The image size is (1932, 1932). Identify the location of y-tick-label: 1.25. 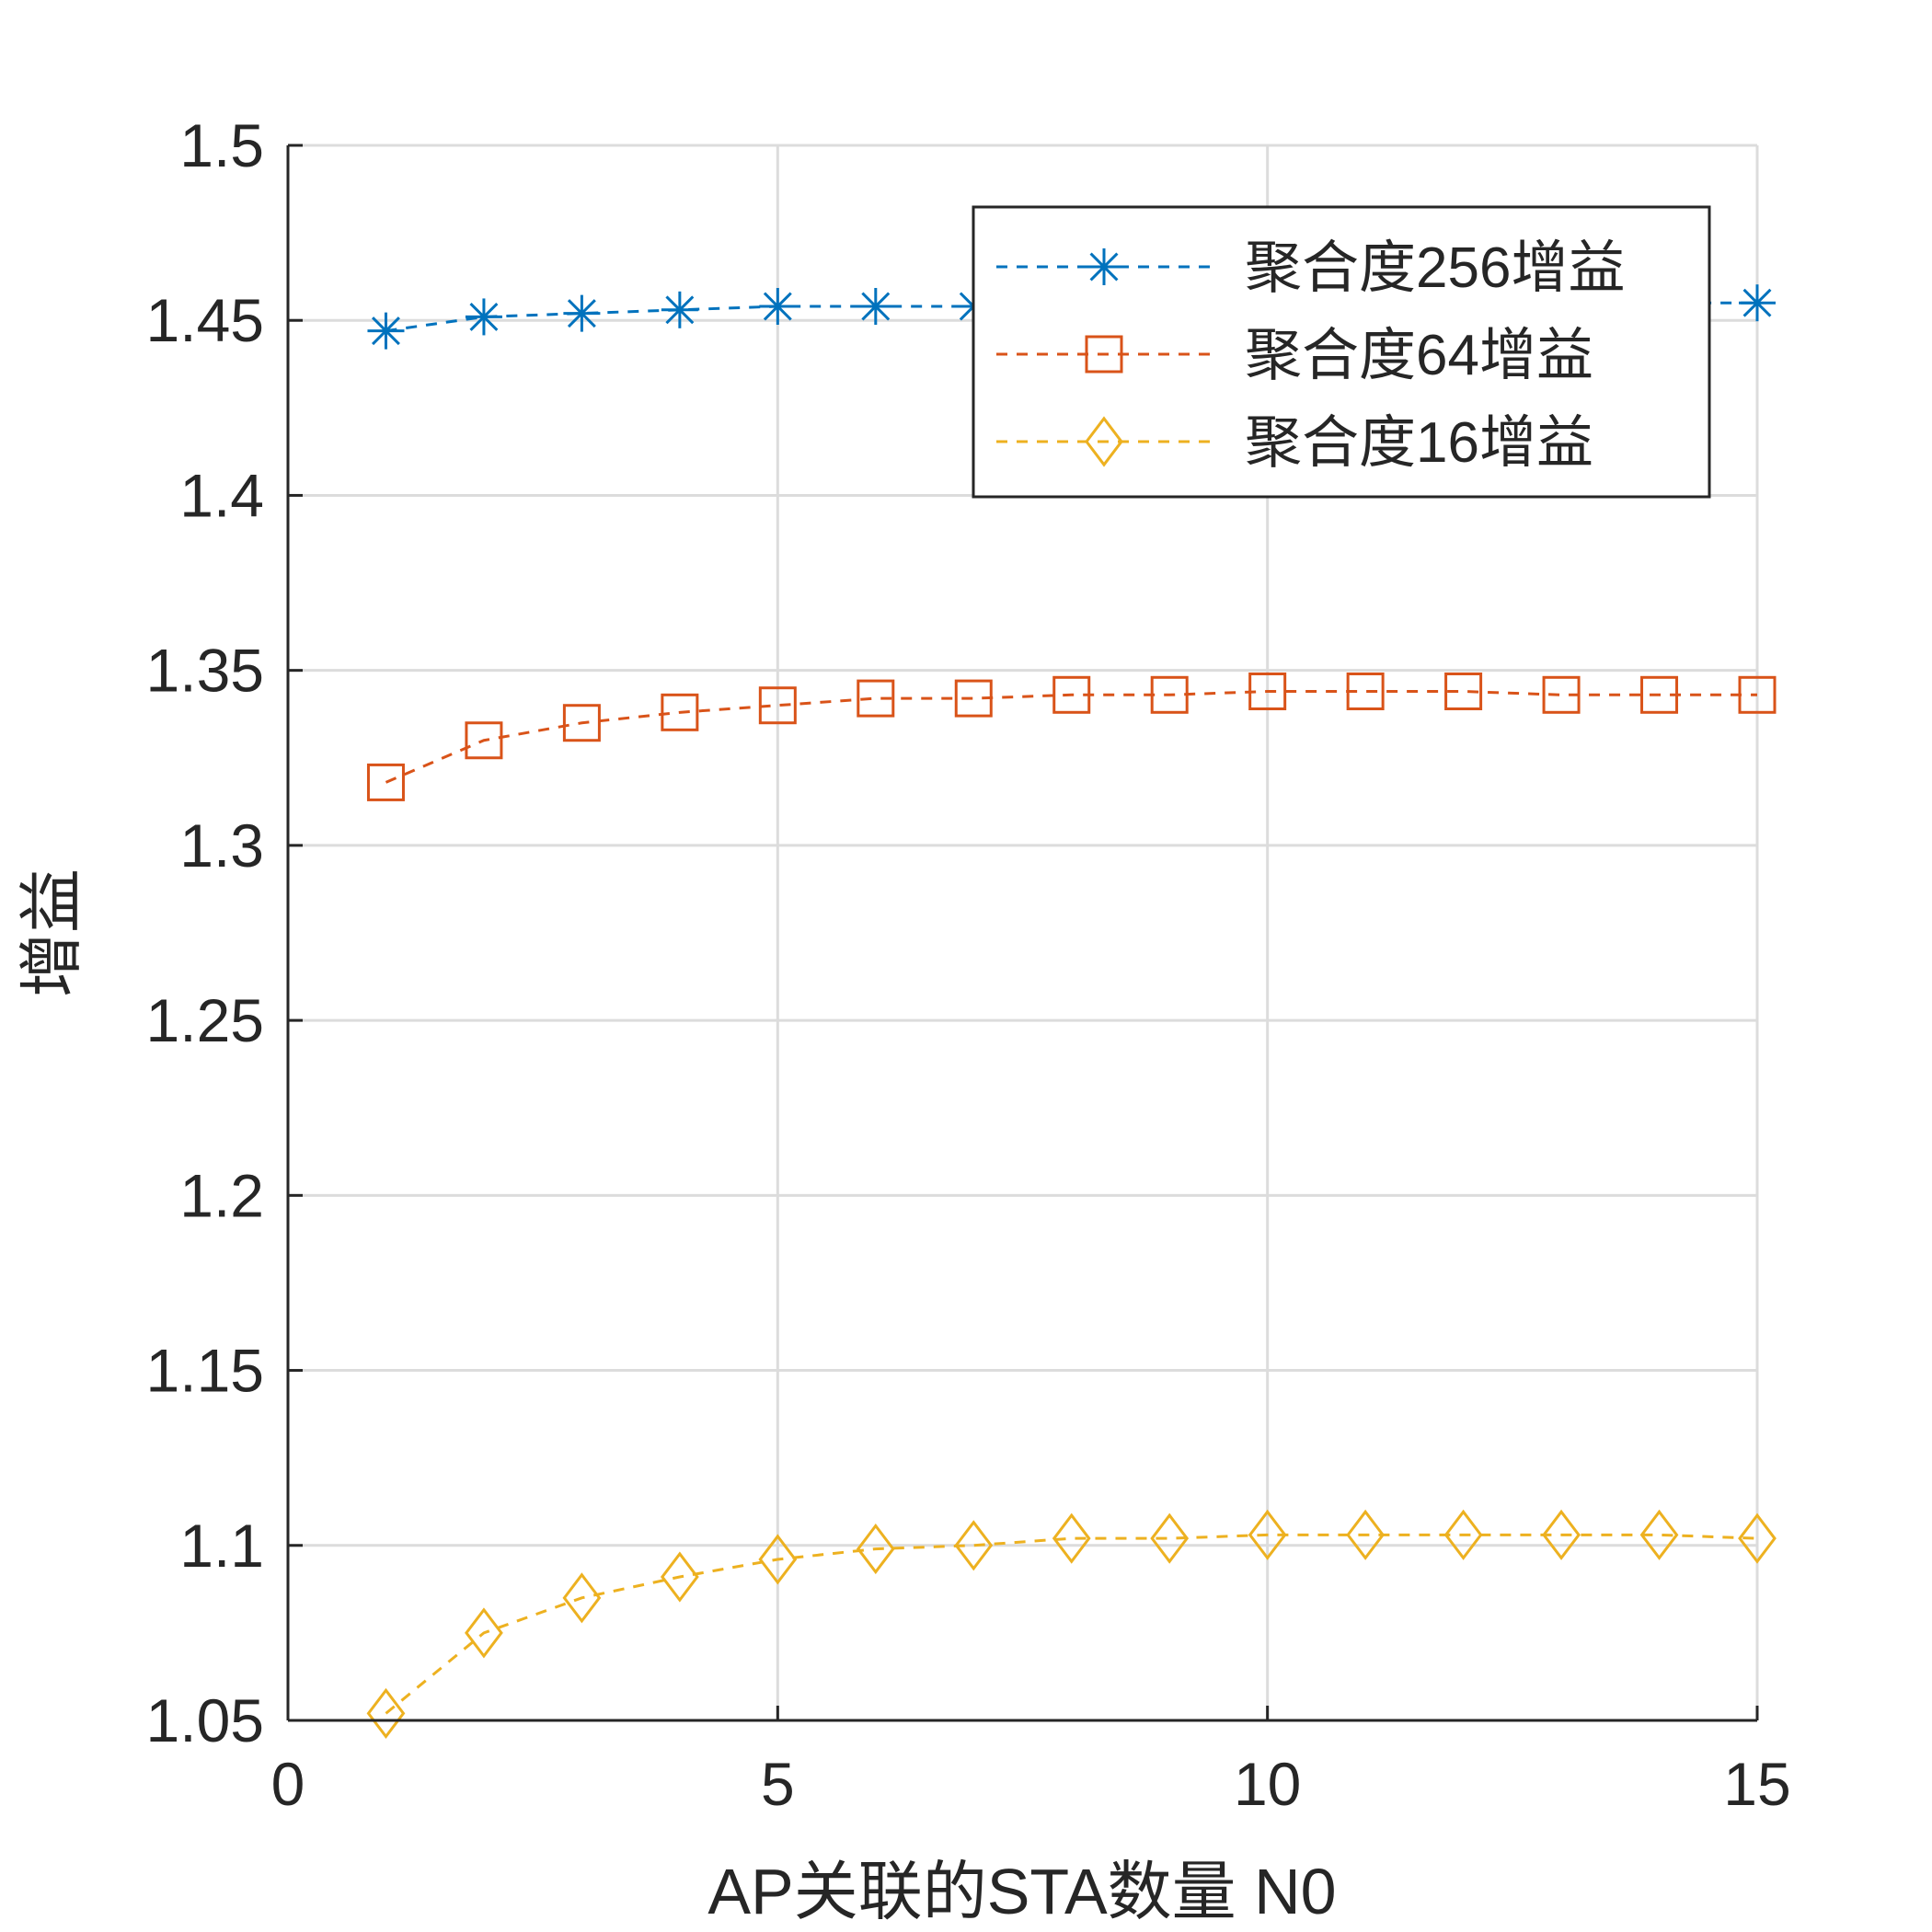
(205, 1020).